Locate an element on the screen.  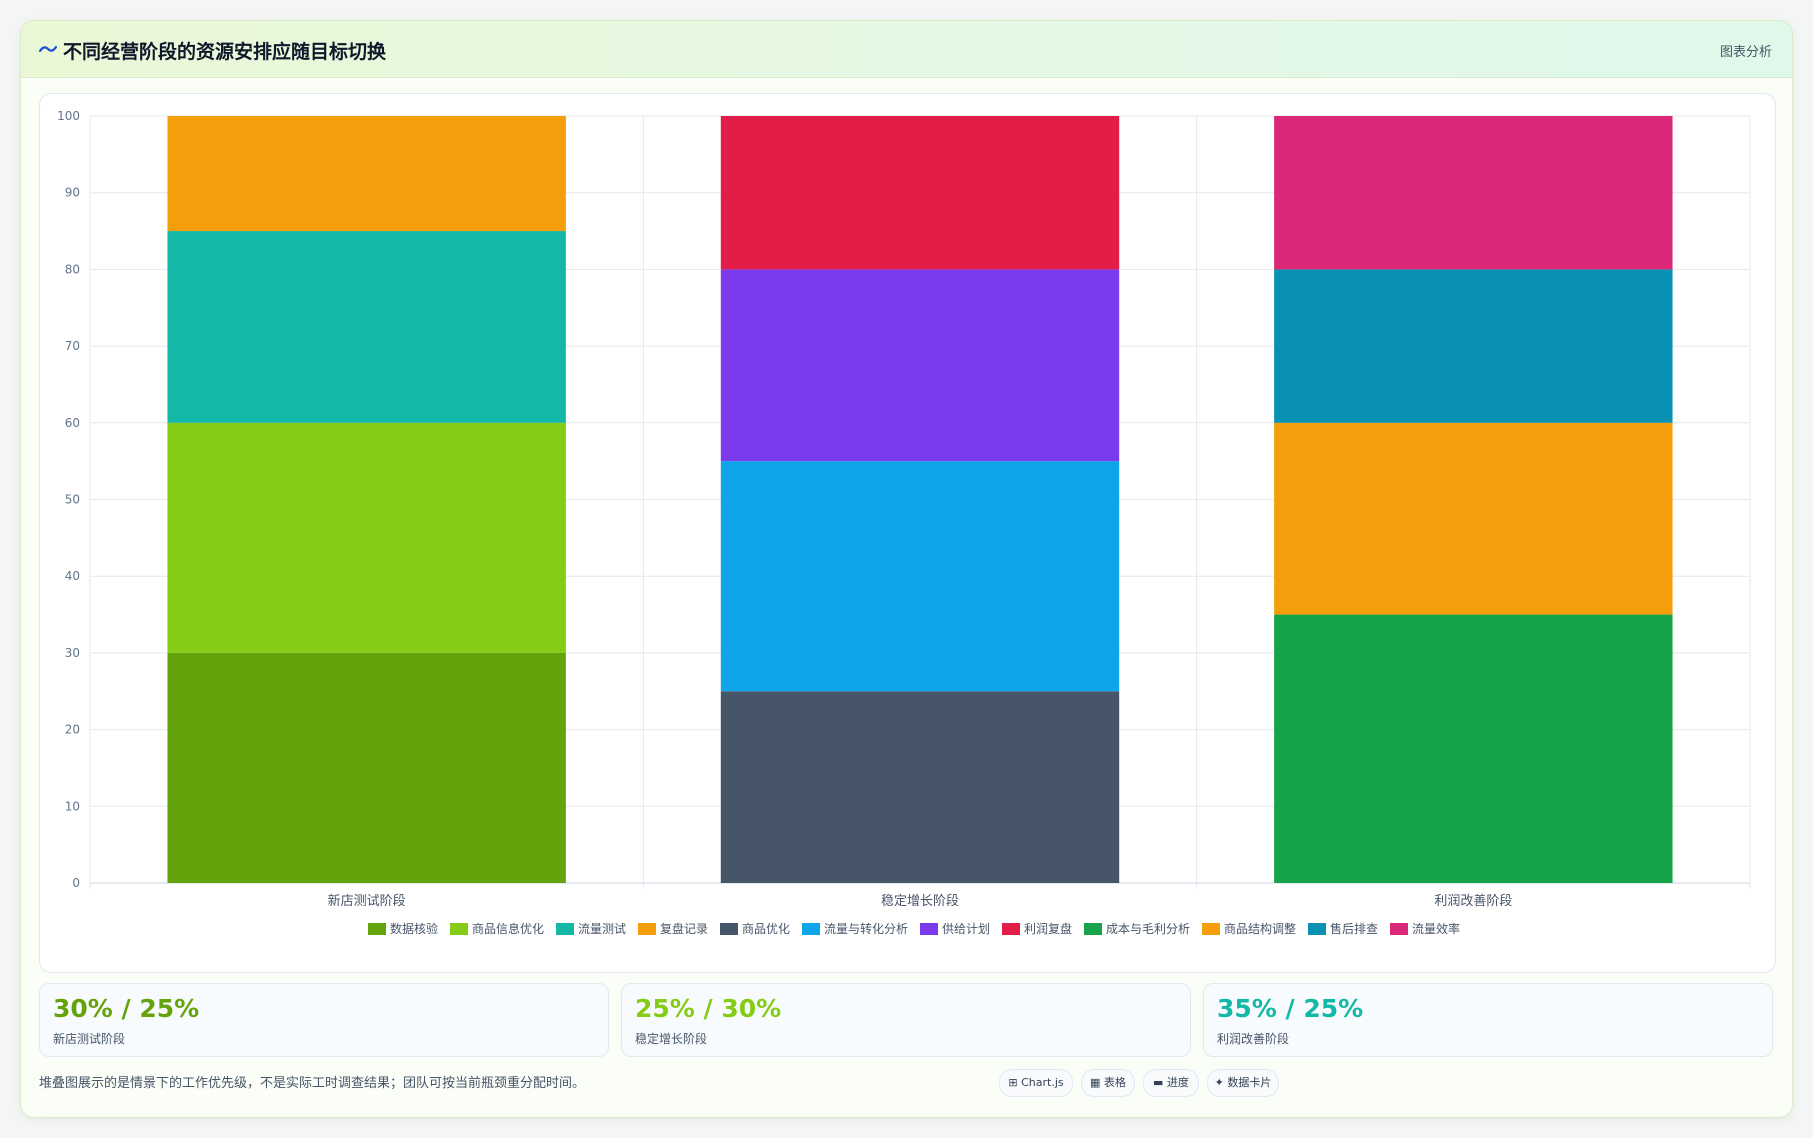
y-tick-label: 50 is located at coordinates (72, 500).